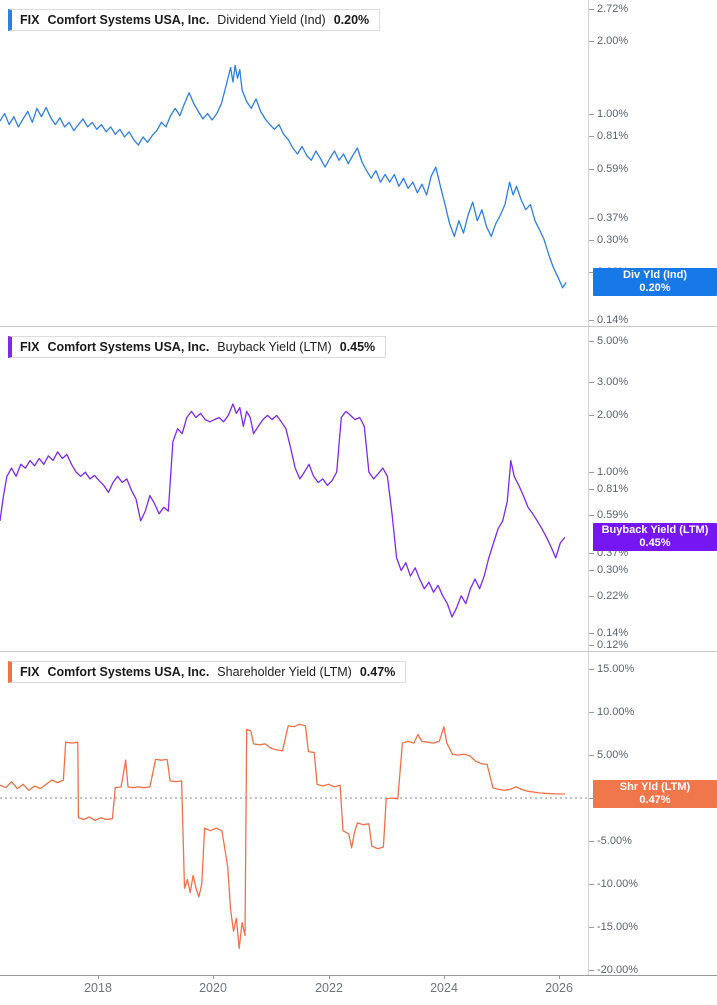  What do you see at coordinates (213, 988) in the screenshot?
I see `x-tick-label: 2020` at bounding box center [213, 988].